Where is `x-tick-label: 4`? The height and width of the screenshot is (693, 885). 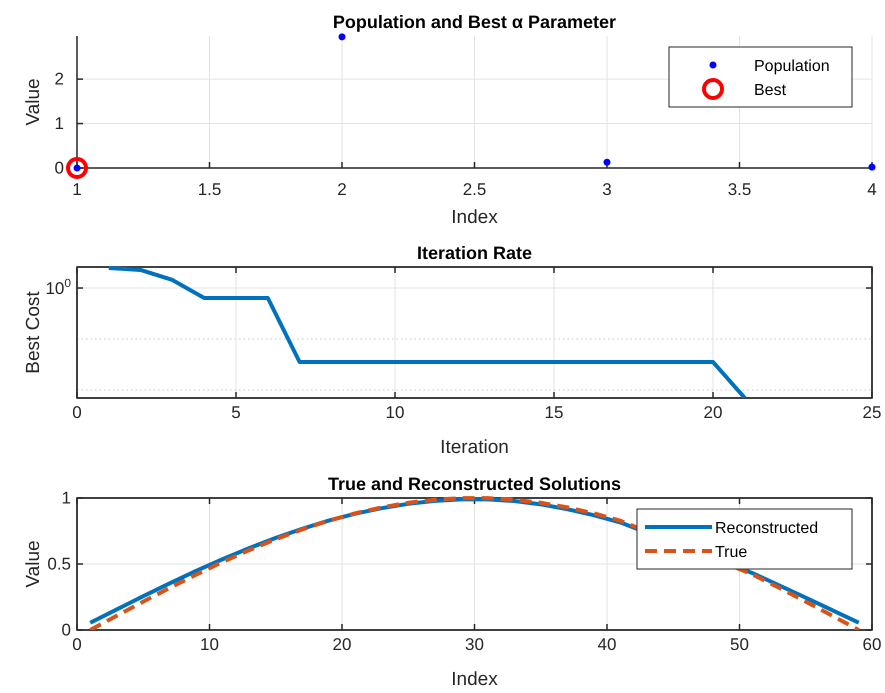 x-tick-label: 4 is located at coordinates (872, 190).